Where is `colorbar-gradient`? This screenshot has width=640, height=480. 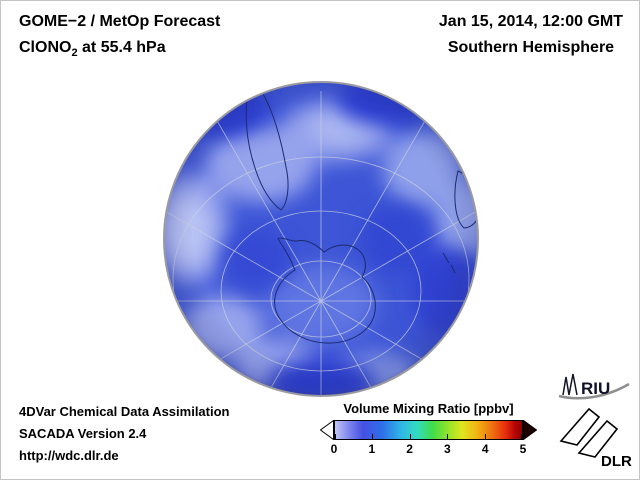
colorbar-gradient is located at coordinates (428, 430).